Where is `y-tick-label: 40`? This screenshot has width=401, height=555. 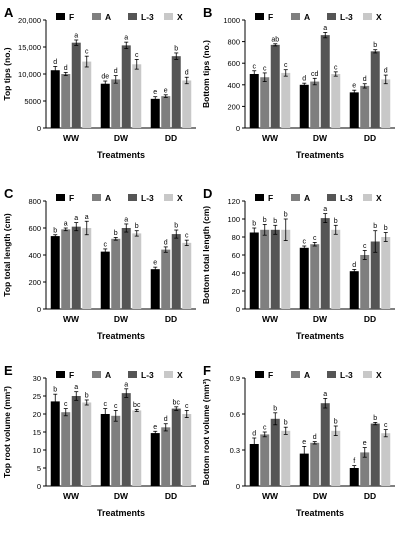 y-tick-label: 40 is located at coordinates (236, 273).